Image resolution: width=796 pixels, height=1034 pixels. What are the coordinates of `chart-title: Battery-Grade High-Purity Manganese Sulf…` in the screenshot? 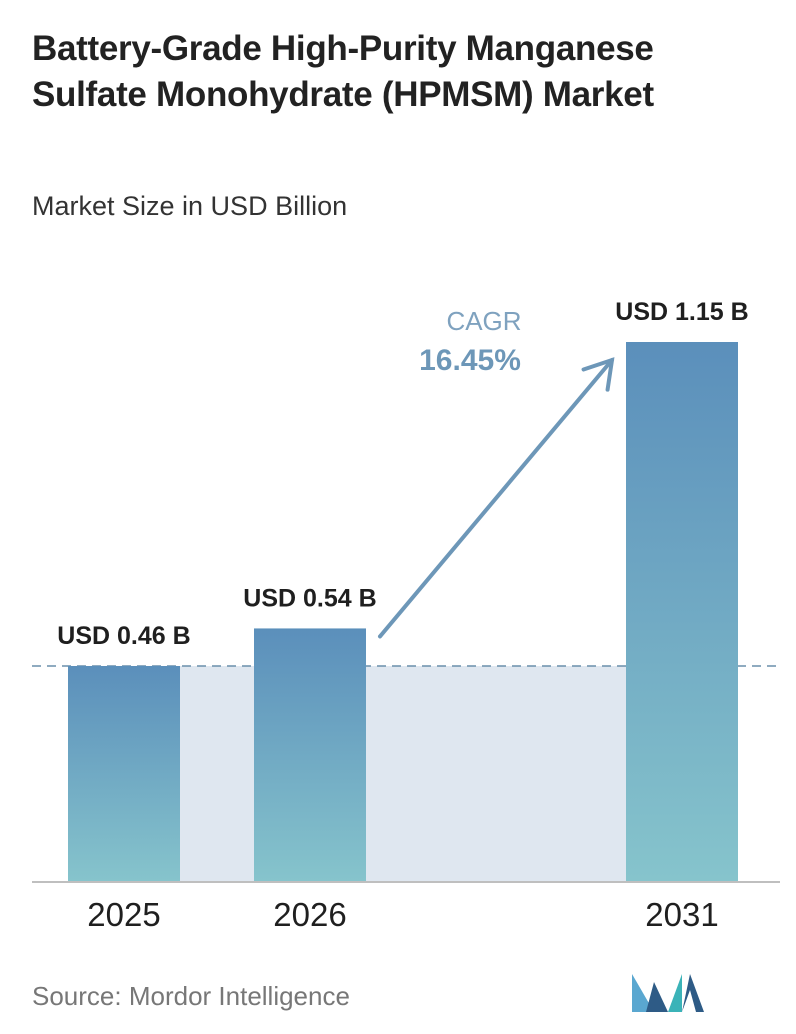 It's located at (343, 71).